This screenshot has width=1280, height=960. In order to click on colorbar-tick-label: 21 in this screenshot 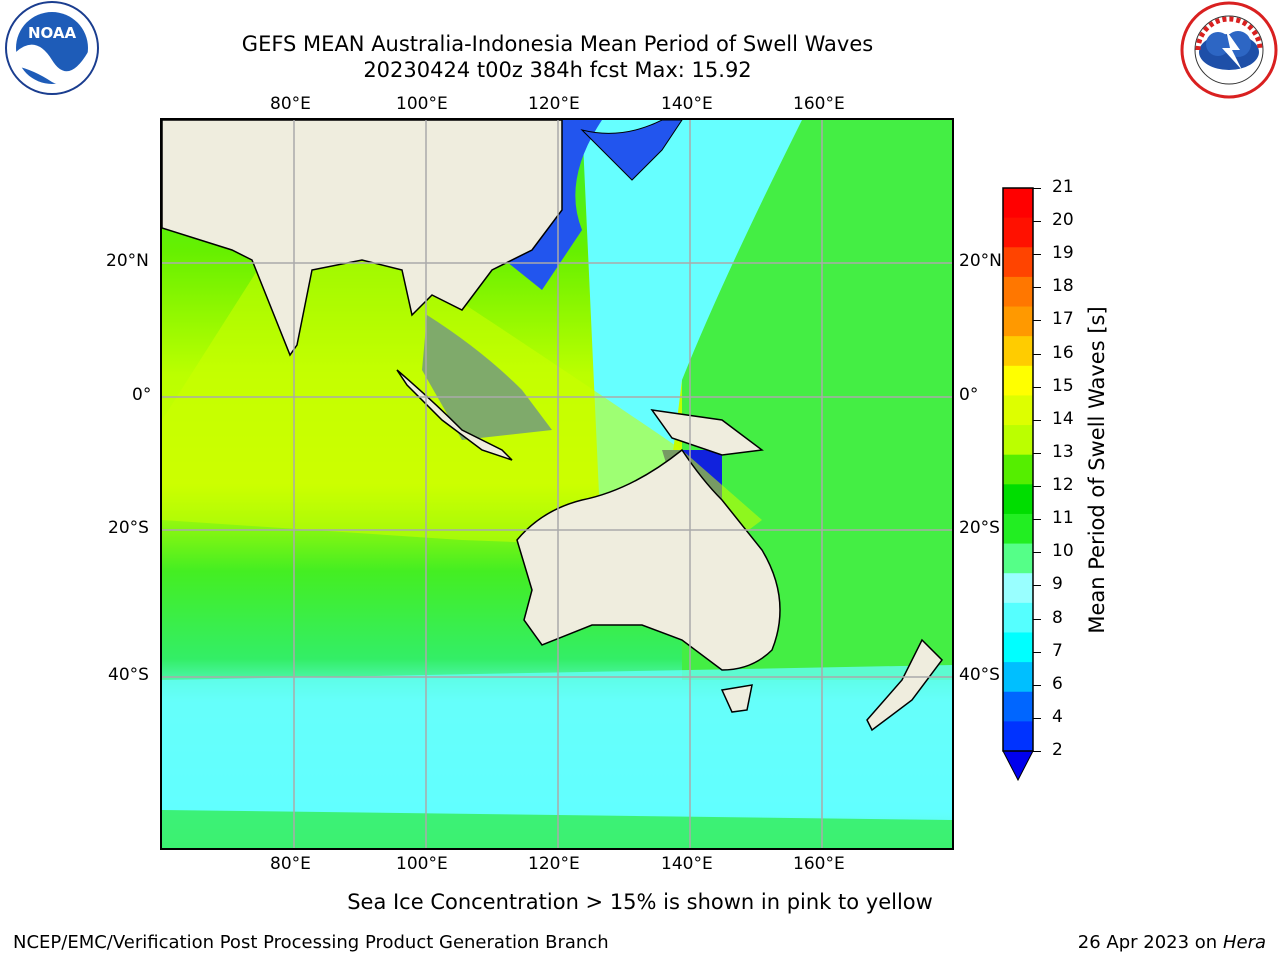, I will do `click(1063, 187)`.